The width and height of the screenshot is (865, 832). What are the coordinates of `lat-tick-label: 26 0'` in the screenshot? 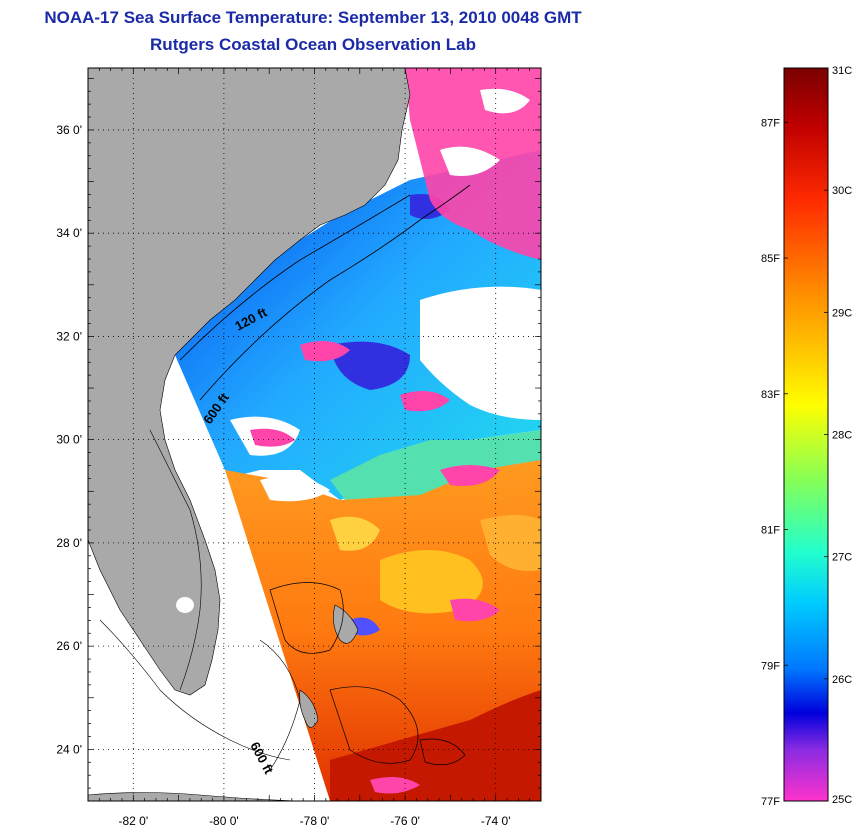 It's located at (69, 646).